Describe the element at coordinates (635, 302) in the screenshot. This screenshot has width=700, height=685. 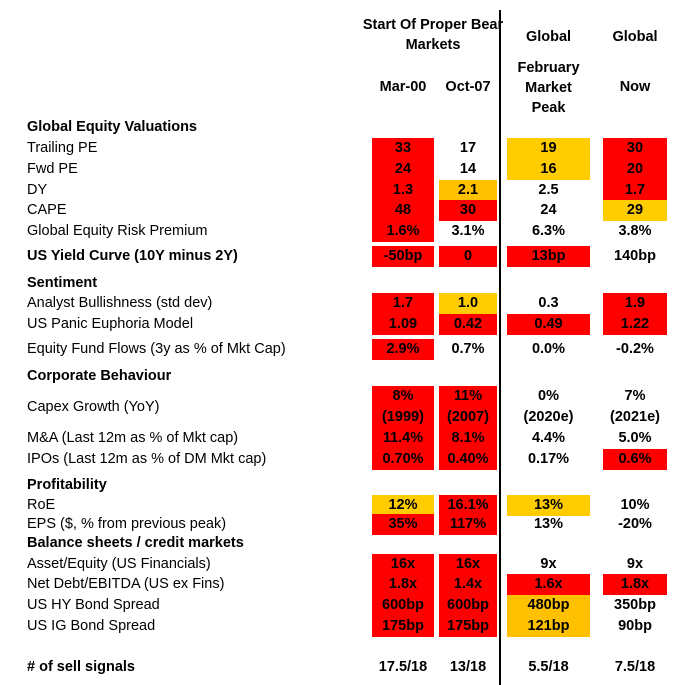
I see `value-text: 1.9` at that location.